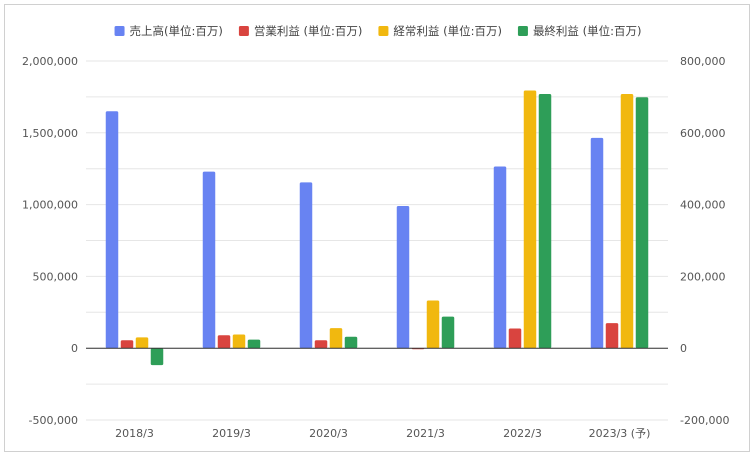 The image size is (756, 458). What do you see at coordinates (50, 205) in the screenshot?
I see `left-tick-label: 1,000,000` at bounding box center [50, 205].